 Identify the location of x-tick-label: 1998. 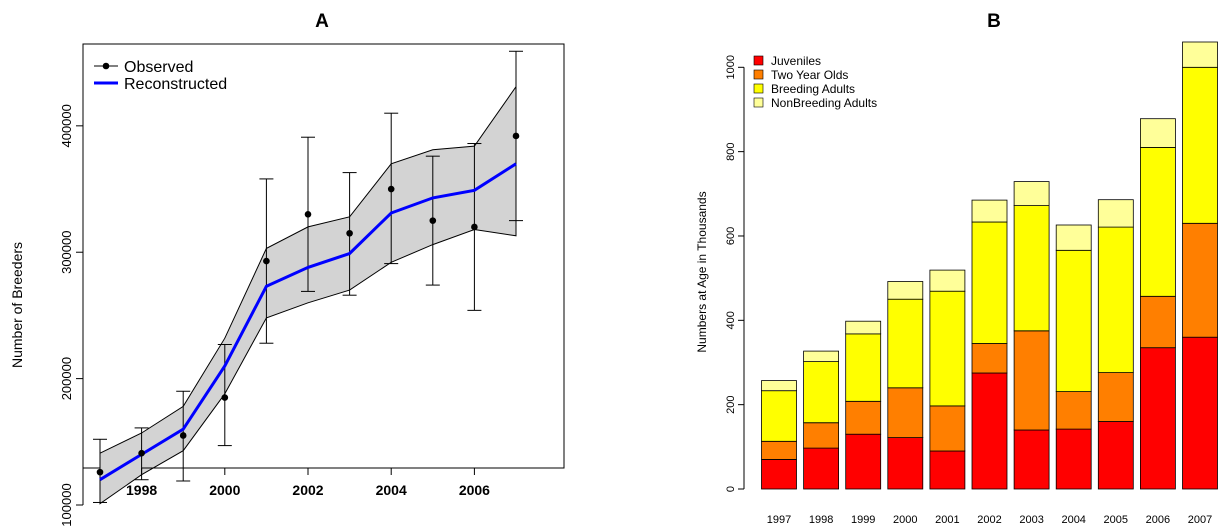
(141, 490).